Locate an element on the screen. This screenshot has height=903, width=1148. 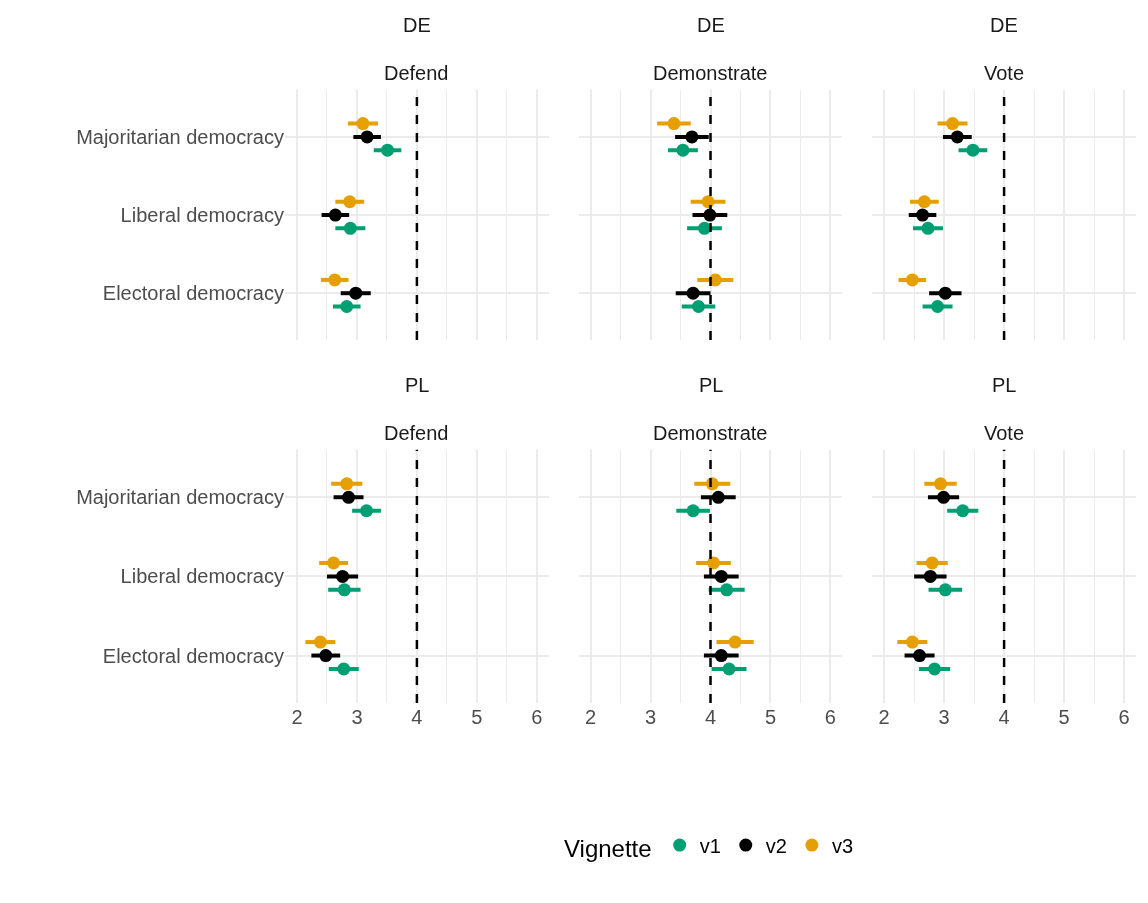
legend-label: v3 is located at coordinates (842, 845).